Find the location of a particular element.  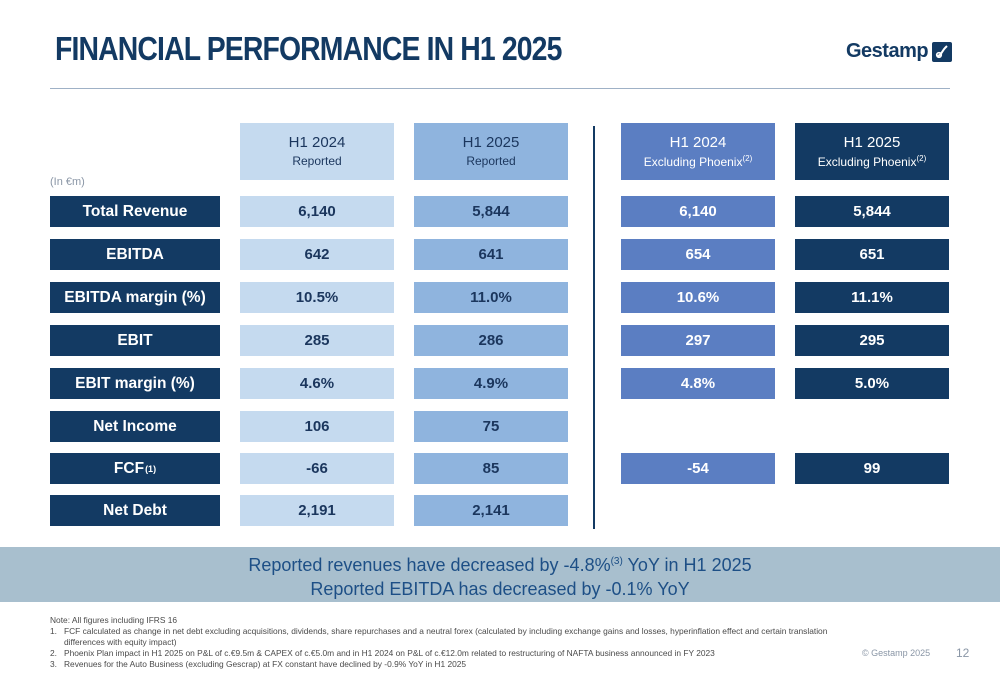

column-header-h1-2024-excl-phoenix: H1 2024 Excluding Phoenix(2) is located at coordinates (698, 151).